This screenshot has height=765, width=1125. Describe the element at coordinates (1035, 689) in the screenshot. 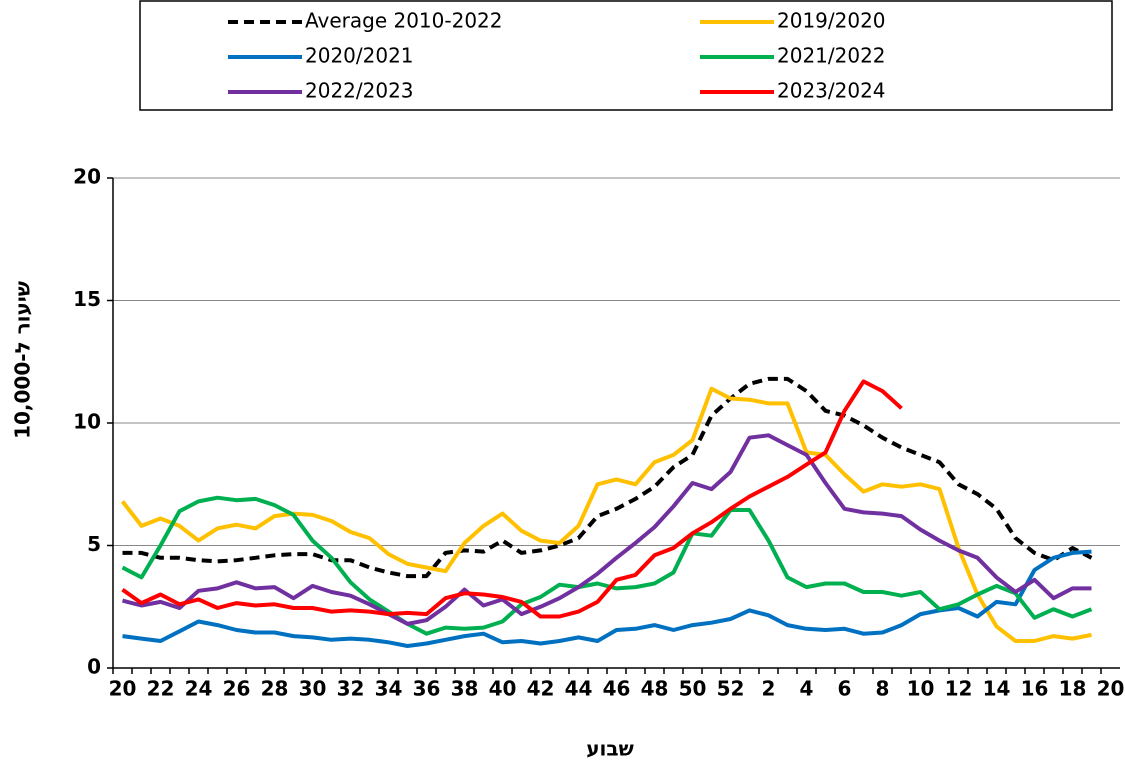

I see `x-tick-label: 16` at that location.